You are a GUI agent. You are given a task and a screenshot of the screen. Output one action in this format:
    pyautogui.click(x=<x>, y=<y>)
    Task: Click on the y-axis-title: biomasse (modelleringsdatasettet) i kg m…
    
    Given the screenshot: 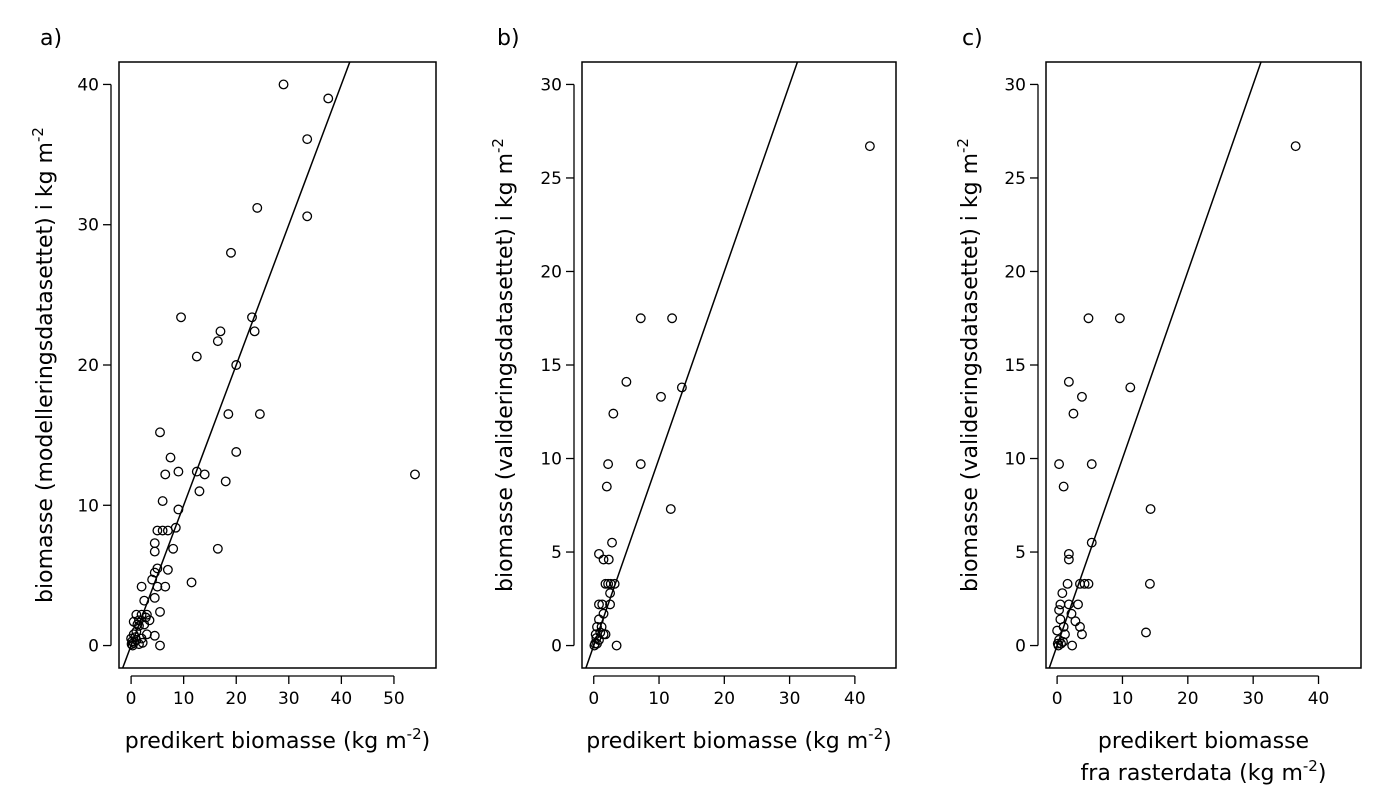 What is the action you would take?
    pyautogui.click(x=43, y=365)
    